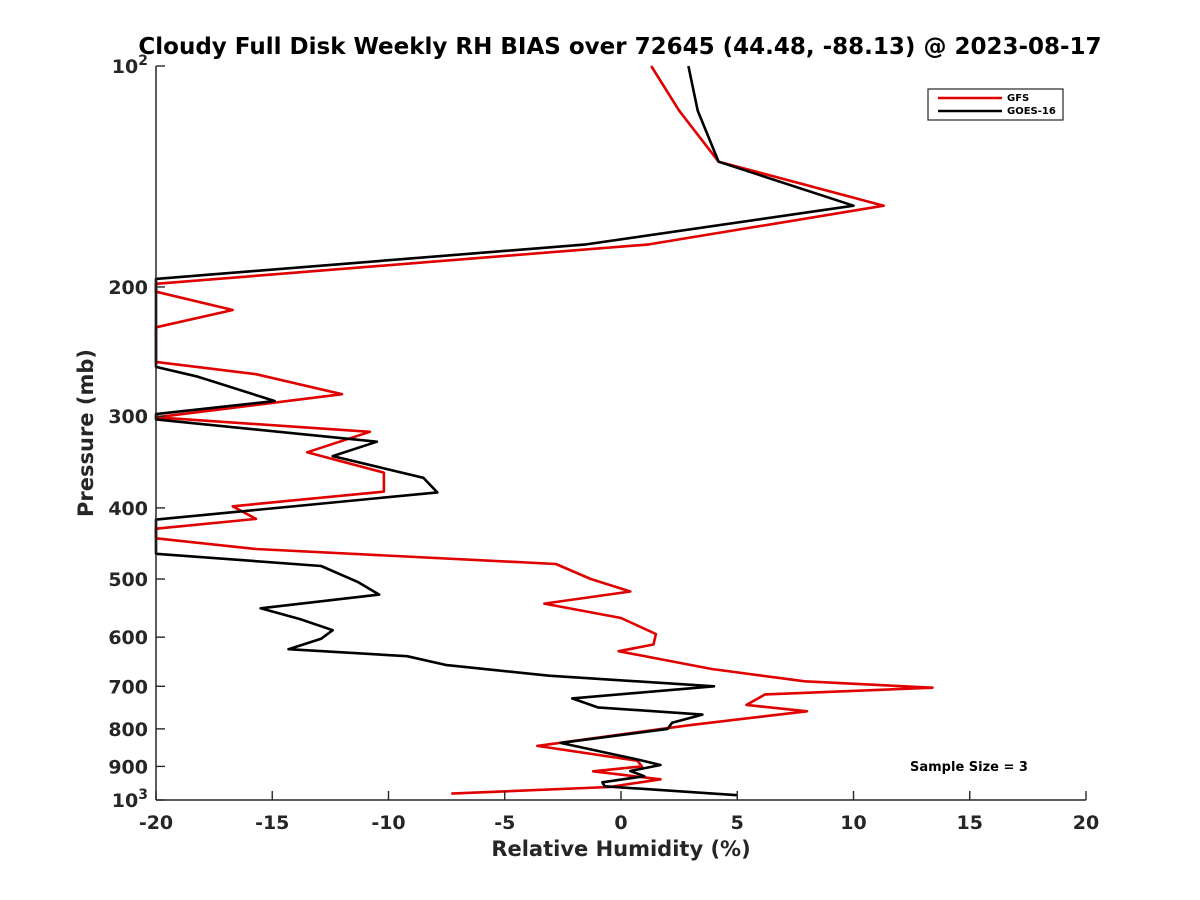  I want to click on y-axis-label: Pressure (mb), so click(86, 433).